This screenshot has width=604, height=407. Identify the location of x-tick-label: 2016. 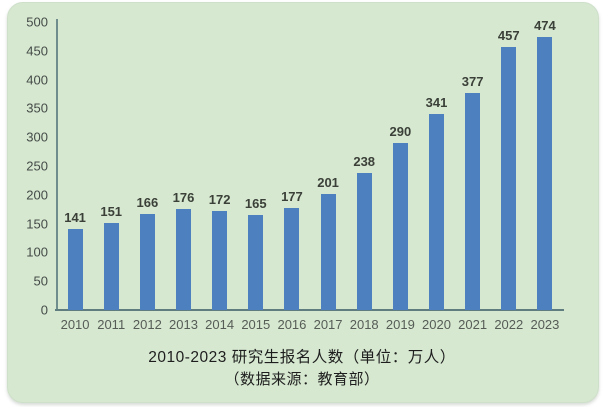
(292, 324).